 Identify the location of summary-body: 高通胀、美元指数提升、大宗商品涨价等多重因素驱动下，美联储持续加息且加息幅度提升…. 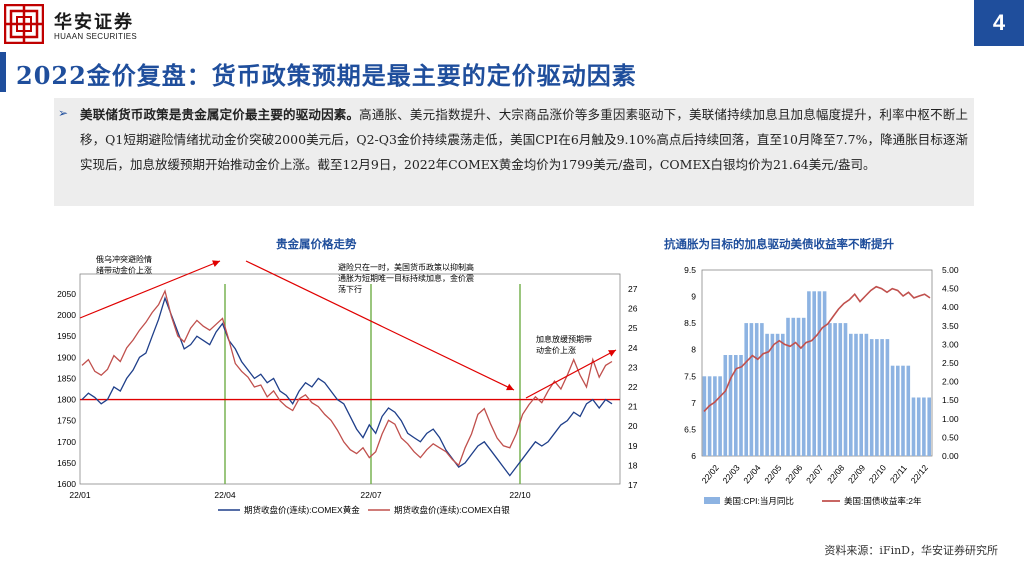
(524, 139).